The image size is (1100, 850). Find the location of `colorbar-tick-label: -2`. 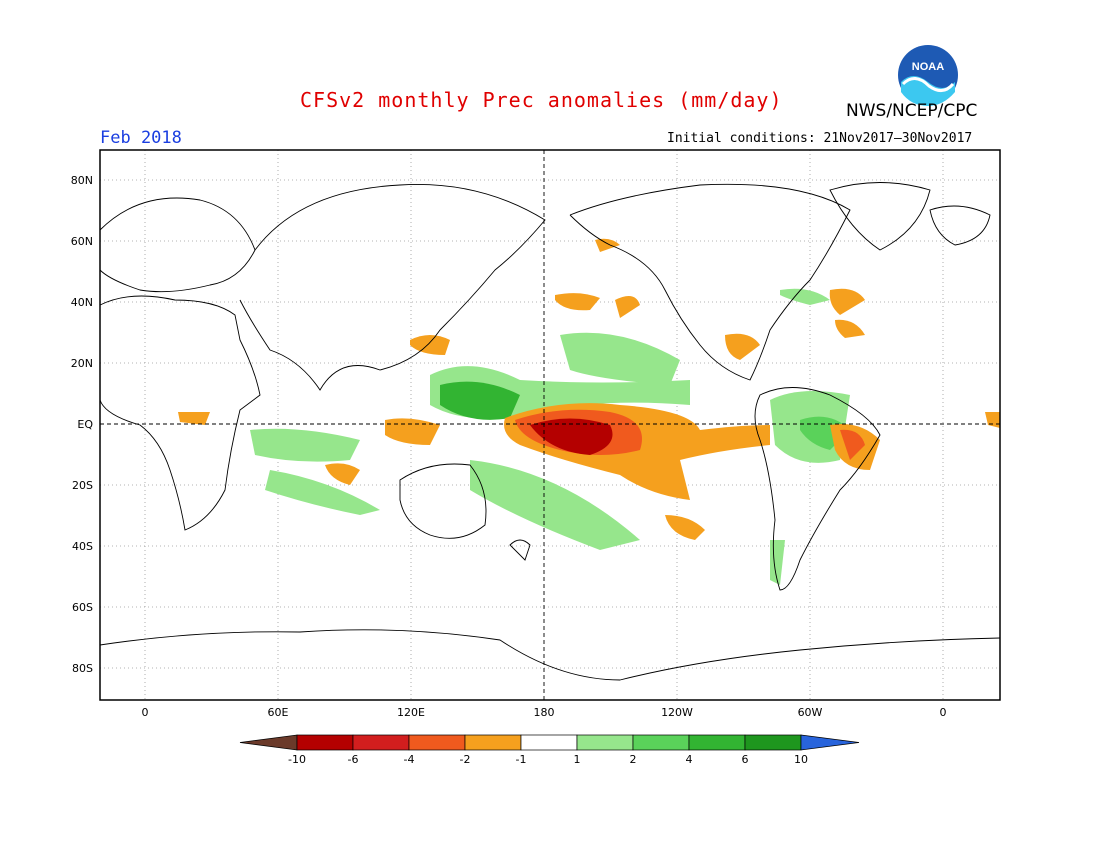

colorbar-tick-label: -2 is located at coordinates (465, 759).